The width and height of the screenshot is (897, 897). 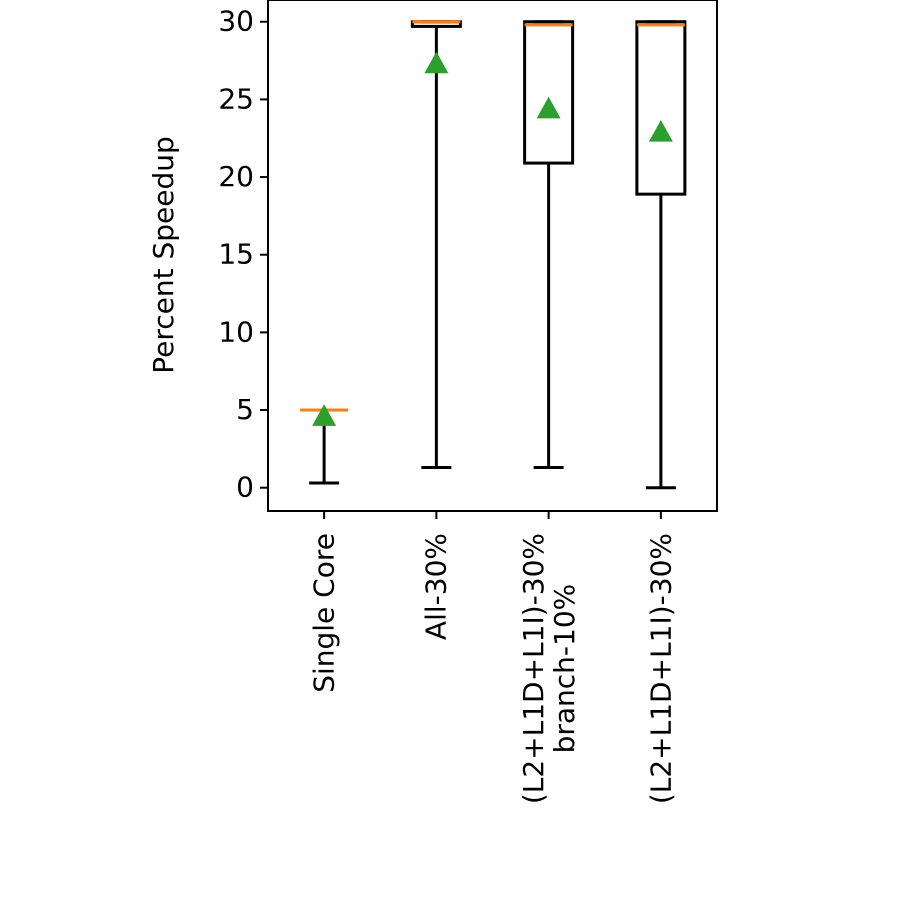 What do you see at coordinates (245, 487) in the screenshot?
I see `y-tick-label: 0` at bounding box center [245, 487].